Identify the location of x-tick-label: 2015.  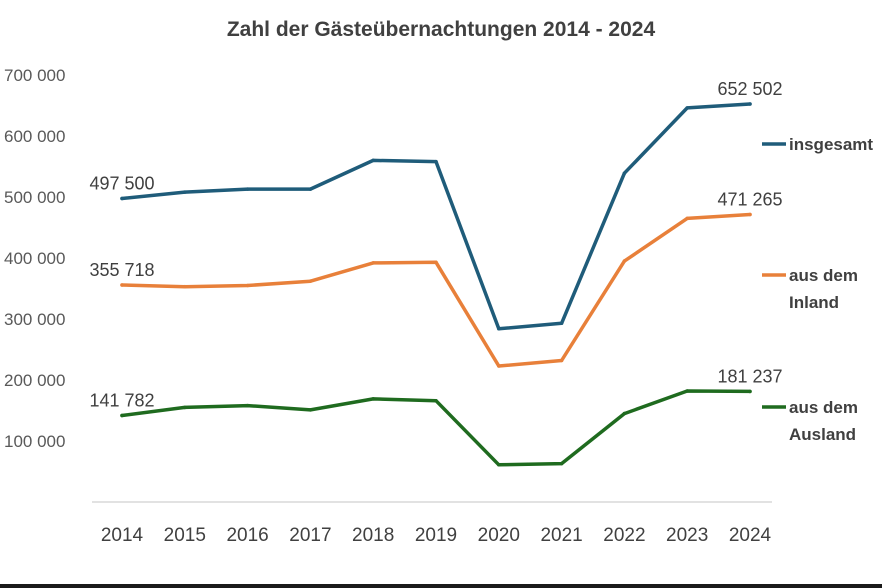
(185, 535).